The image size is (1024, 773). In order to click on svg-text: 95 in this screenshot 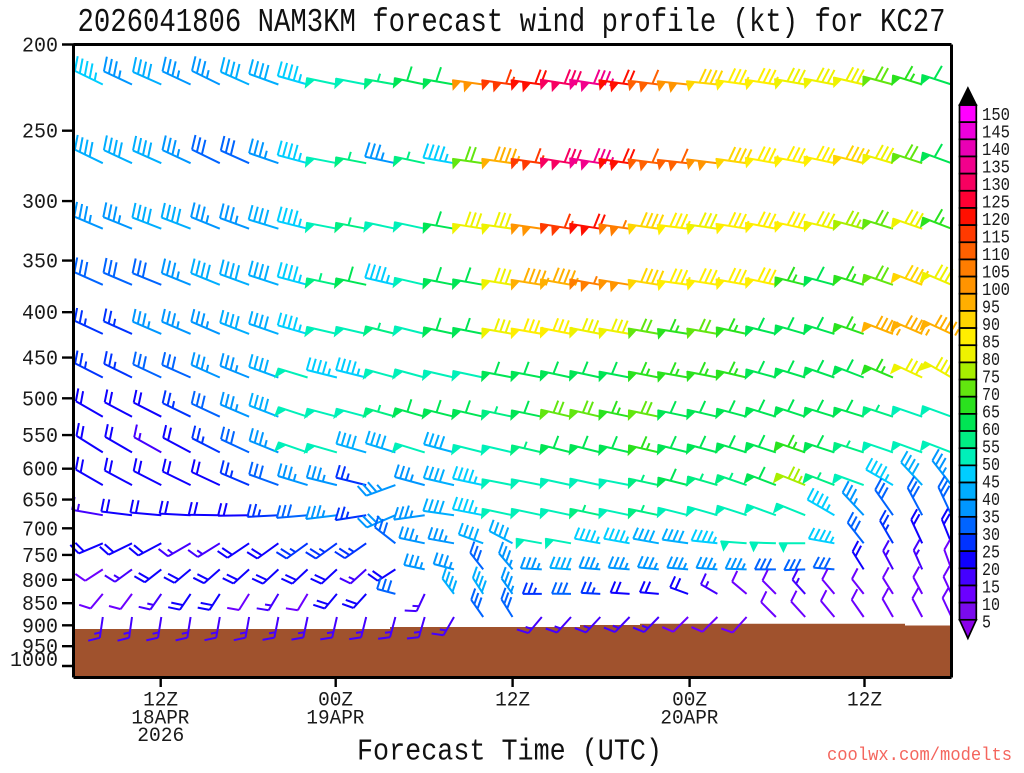, I will do `click(991, 309)`.